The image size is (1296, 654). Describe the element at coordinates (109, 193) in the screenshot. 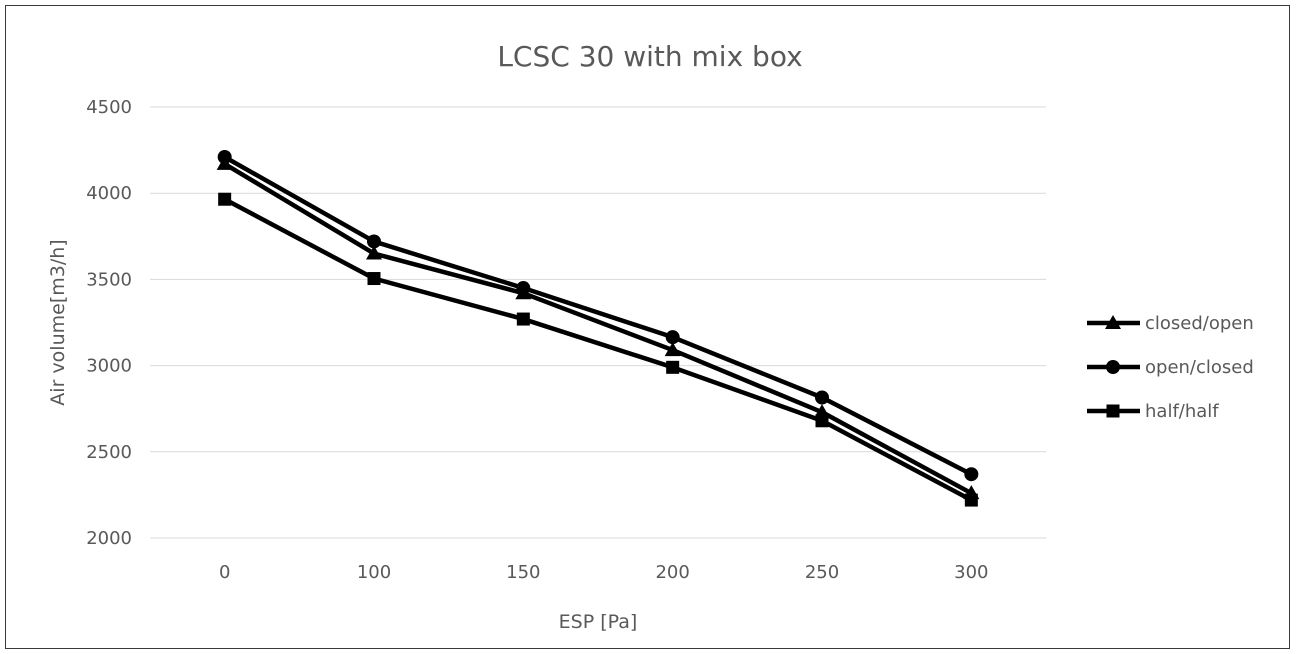

I see `y-tick-label: 4000` at that location.